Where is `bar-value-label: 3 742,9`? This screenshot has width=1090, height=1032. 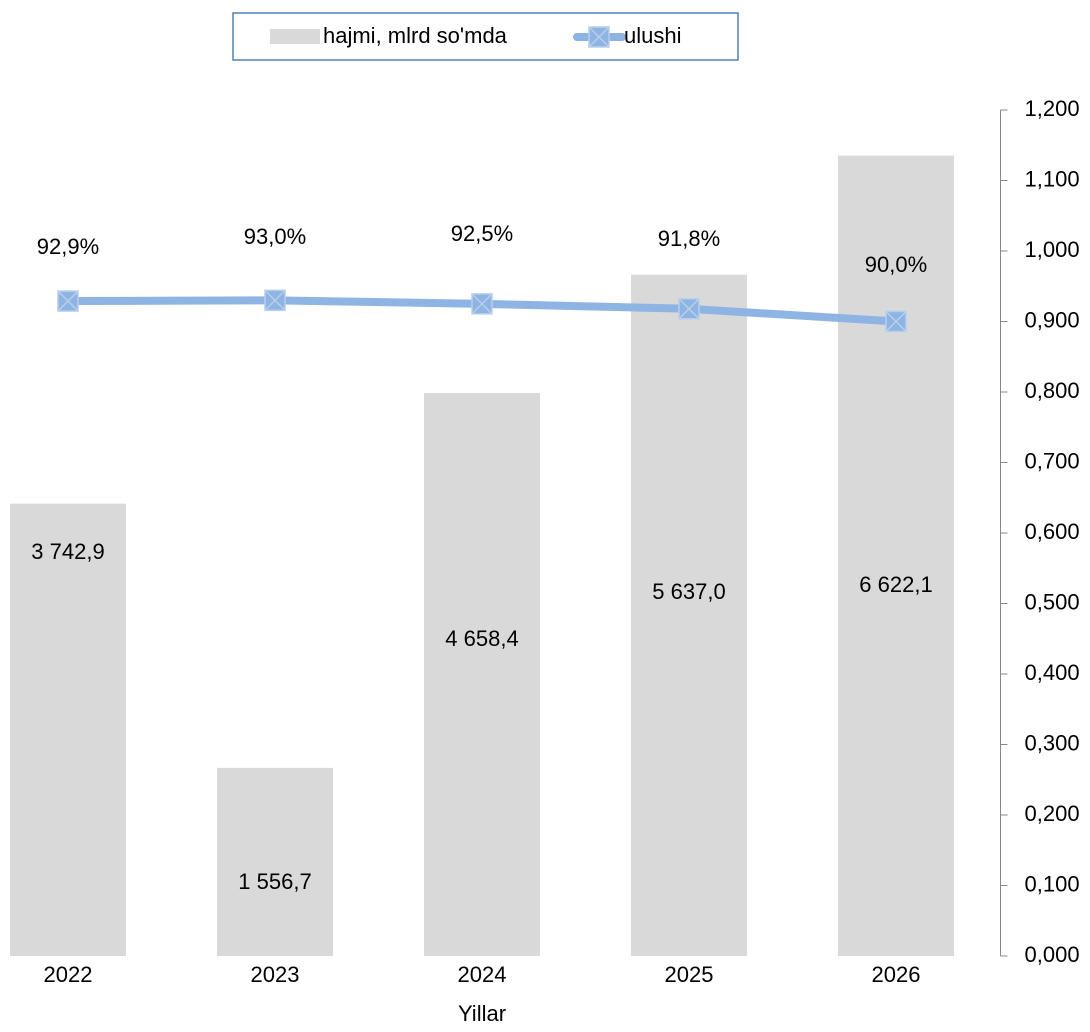 bar-value-label: 3 742,9 is located at coordinates (67, 551).